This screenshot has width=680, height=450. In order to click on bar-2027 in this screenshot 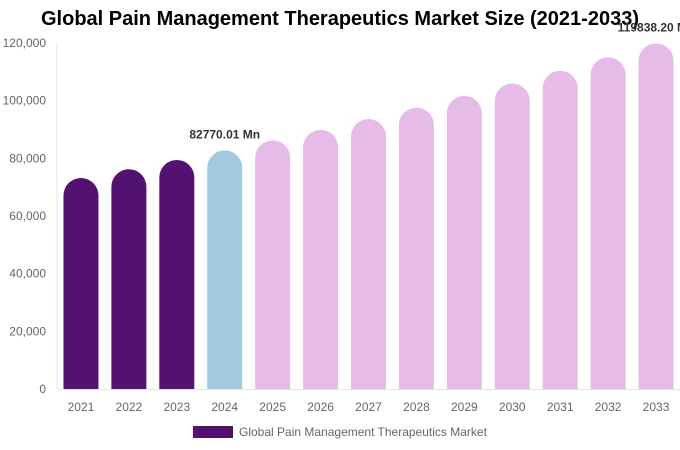, I will do `click(368, 253)`.